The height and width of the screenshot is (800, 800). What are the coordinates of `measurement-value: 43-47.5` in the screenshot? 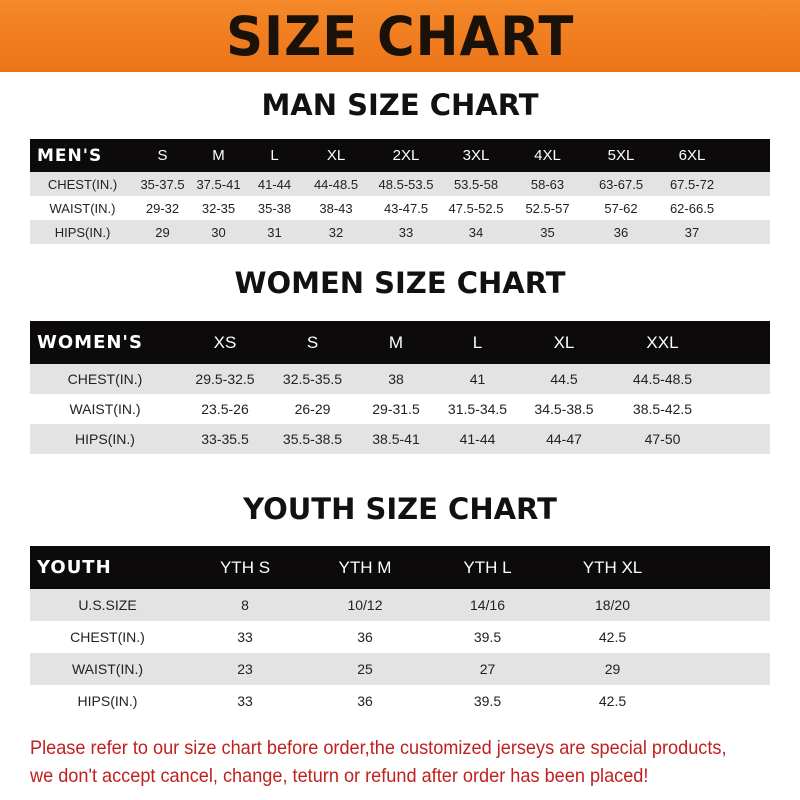 It's located at (406, 208).